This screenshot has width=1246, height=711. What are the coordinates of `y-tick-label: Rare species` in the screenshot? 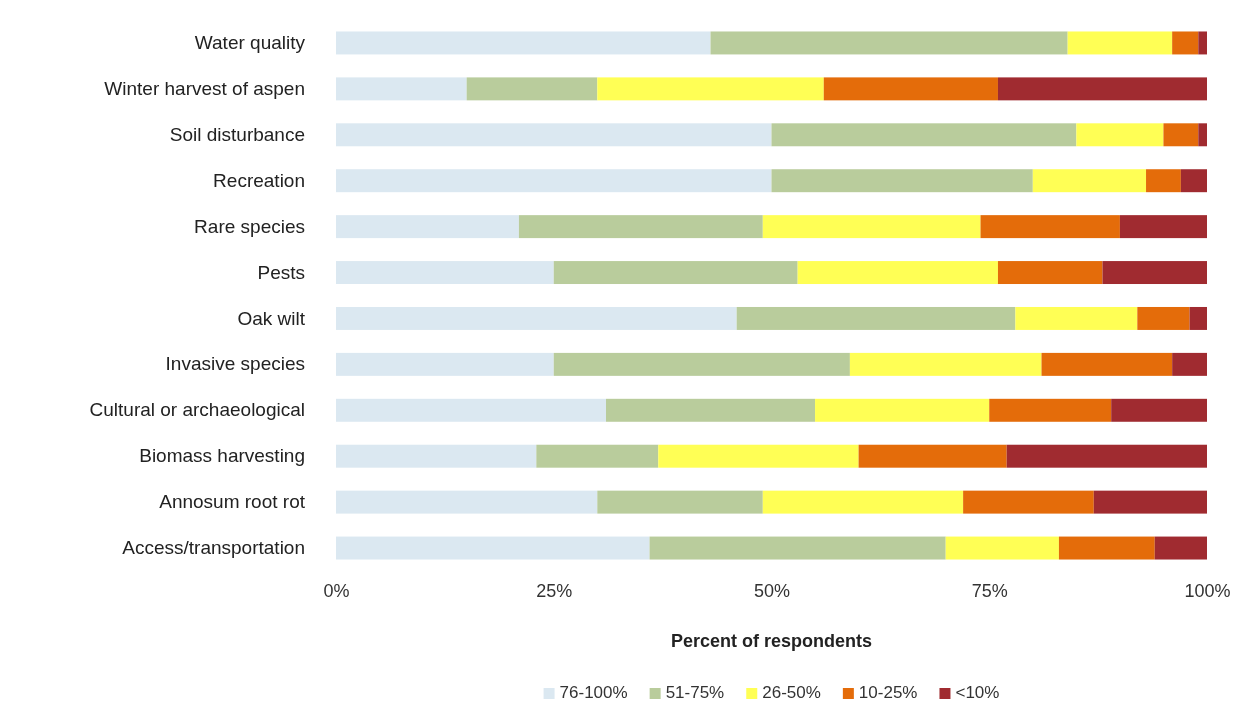 It's located at (249, 226).